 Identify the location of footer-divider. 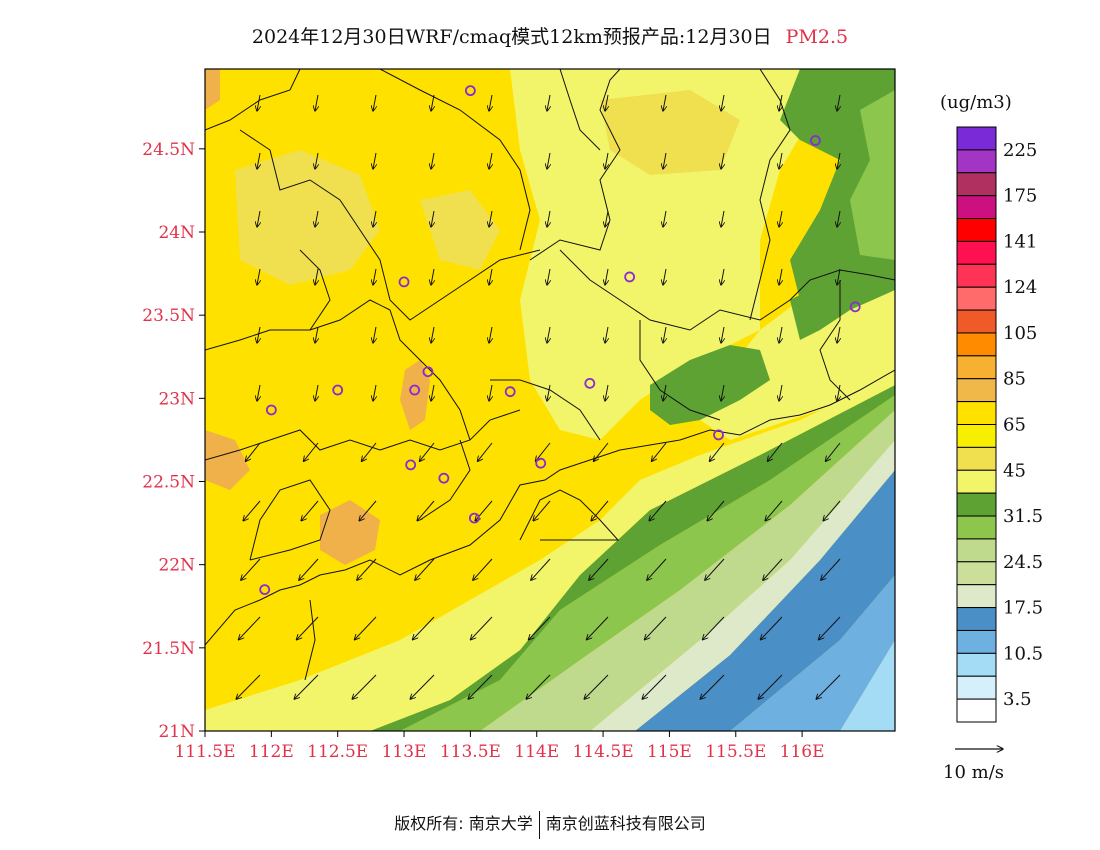
(539, 824).